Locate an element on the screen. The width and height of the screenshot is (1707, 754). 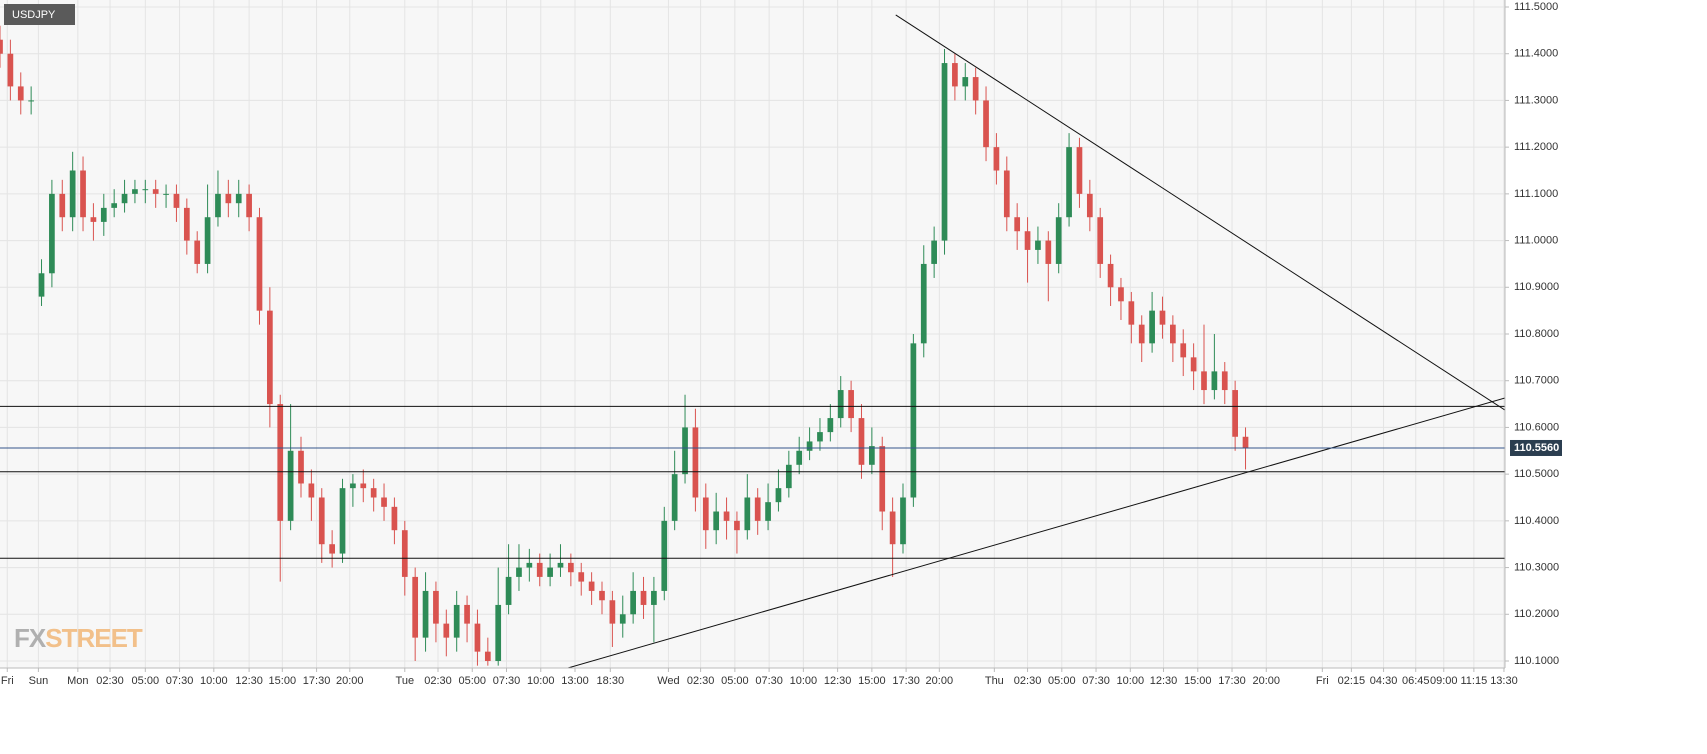
x-tick-label: 02:15 is located at coordinates (1352, 681).